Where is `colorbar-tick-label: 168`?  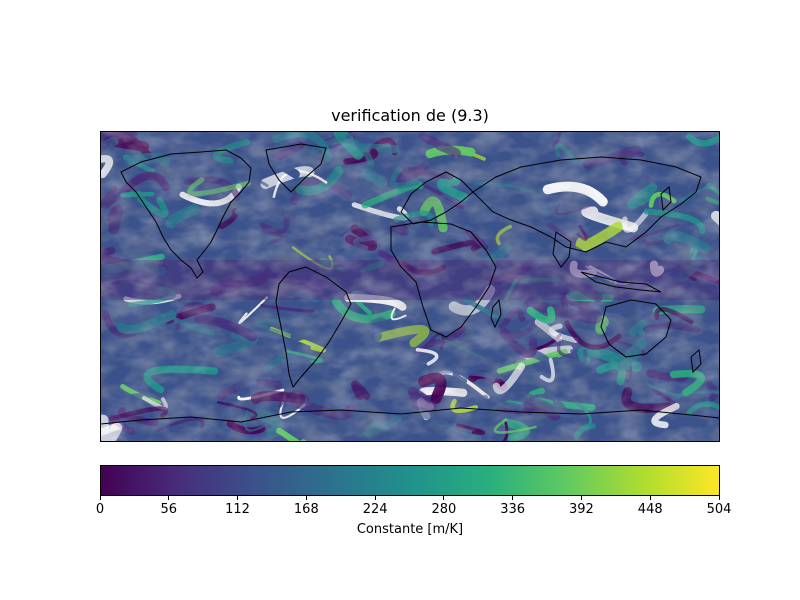 colorbar-tick-label: 168 is located at coordinates (306, 509).